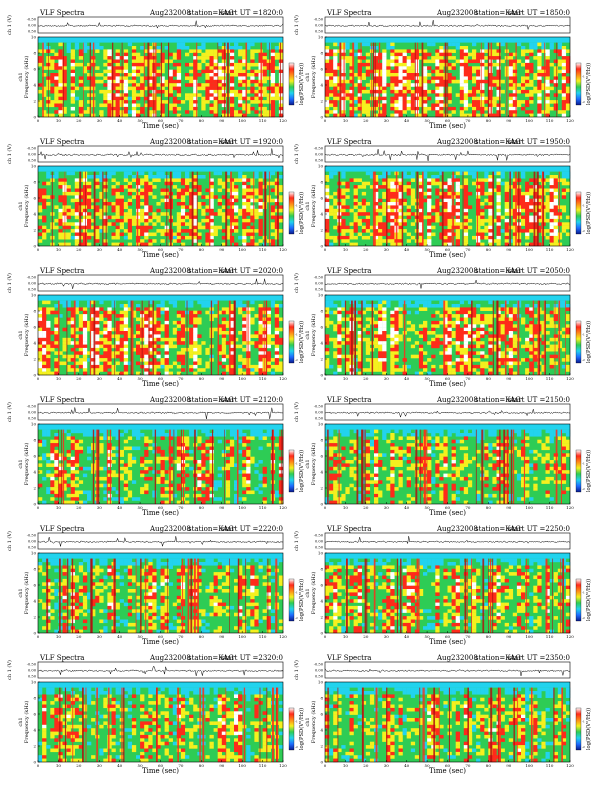 The width and height of the screenshot is (612, 792). Describe the element at coordinates (160, 126) in the screenshot. I see `time-axis-label: Time (sec)` at that location.